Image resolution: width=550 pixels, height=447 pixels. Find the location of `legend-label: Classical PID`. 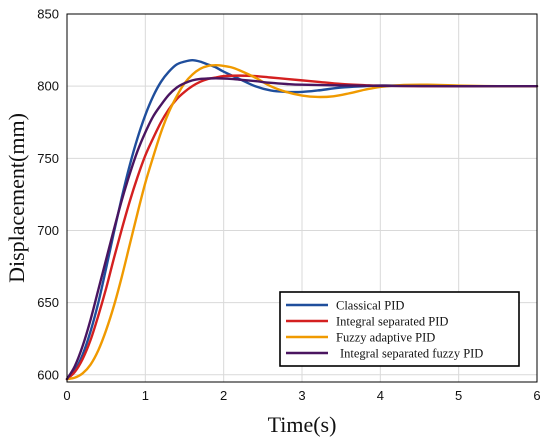

legend-label: Classical PID is located at coordinates (370, 306).